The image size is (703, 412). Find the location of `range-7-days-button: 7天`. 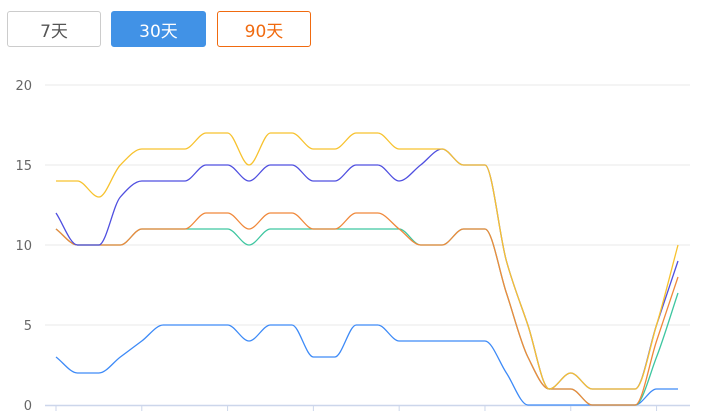

range-7-days-button: 7天 is located at coordinates (54, 29).